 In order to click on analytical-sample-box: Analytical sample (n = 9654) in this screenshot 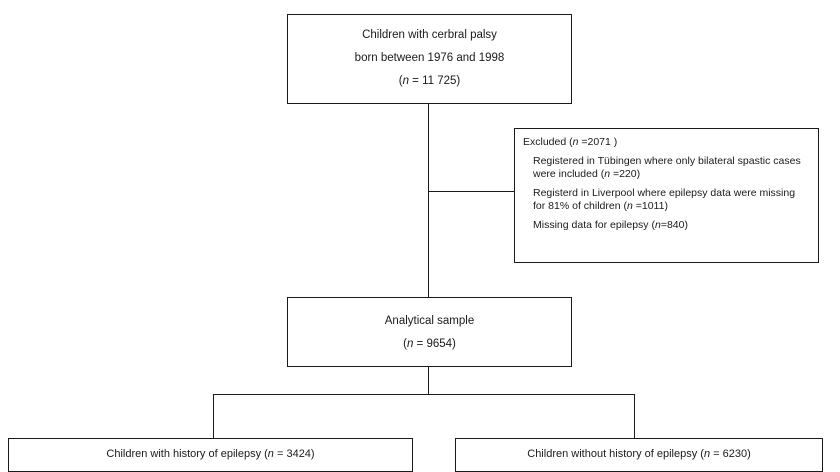, I will do `click(429, 332)`.